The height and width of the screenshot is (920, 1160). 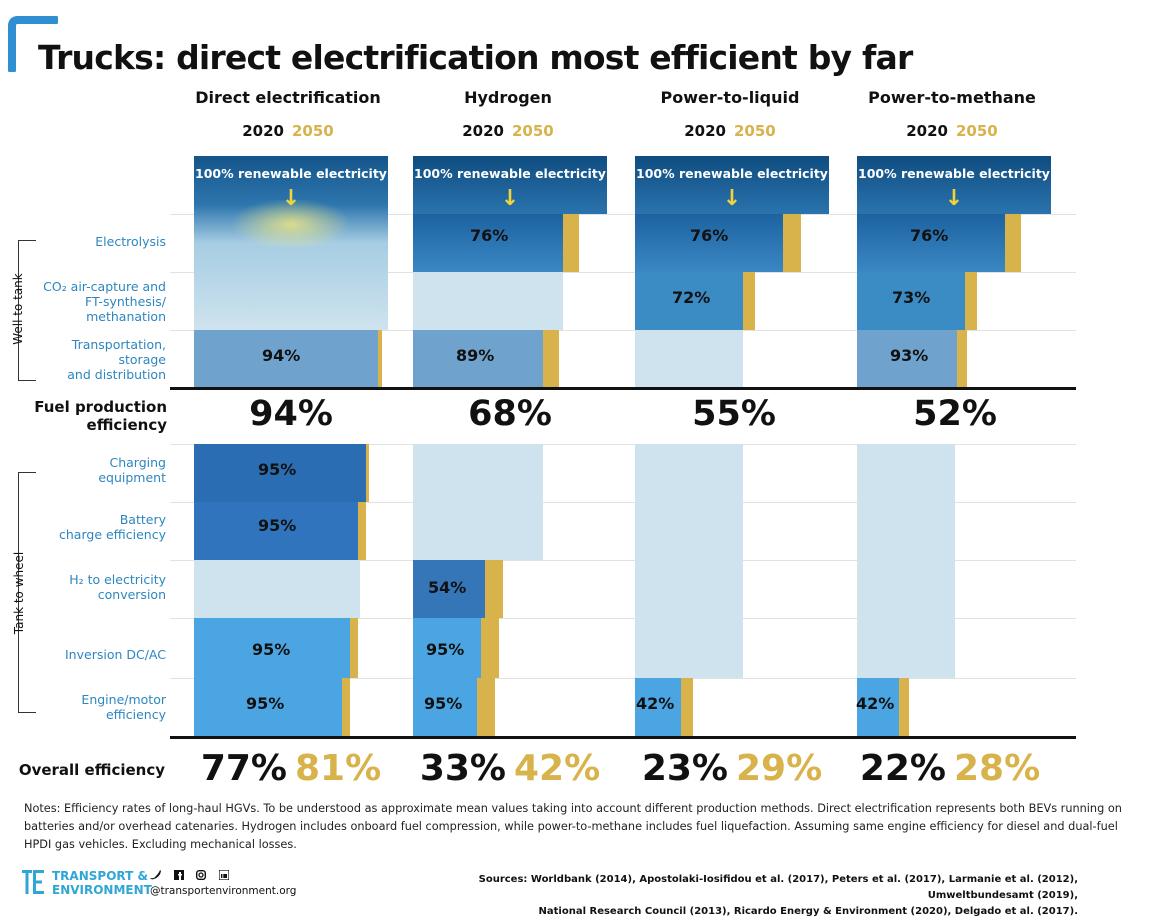 What do you see at coordinates (123, 699) in the screenshot?
I see `row-label-line: Engine/motor` at bounding box center [123, 699].